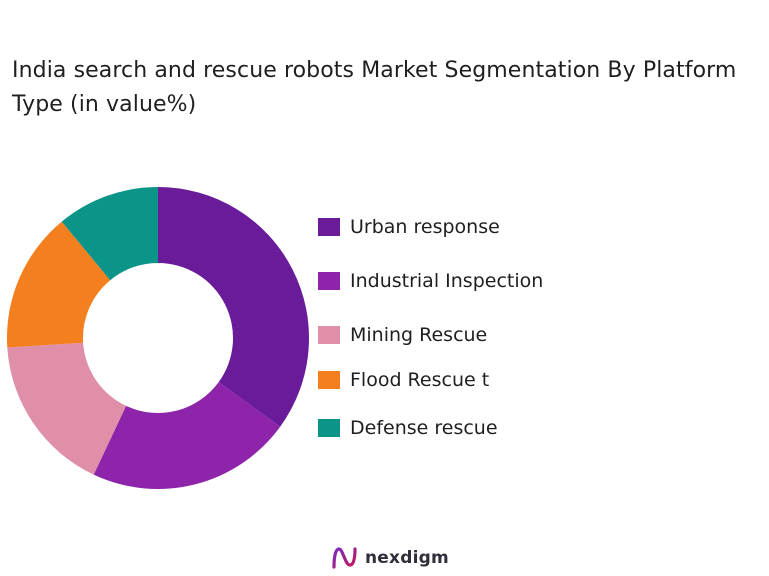  I want to click on legend-item-flood-rescue: Flood Rescue t, so click(403, 380).